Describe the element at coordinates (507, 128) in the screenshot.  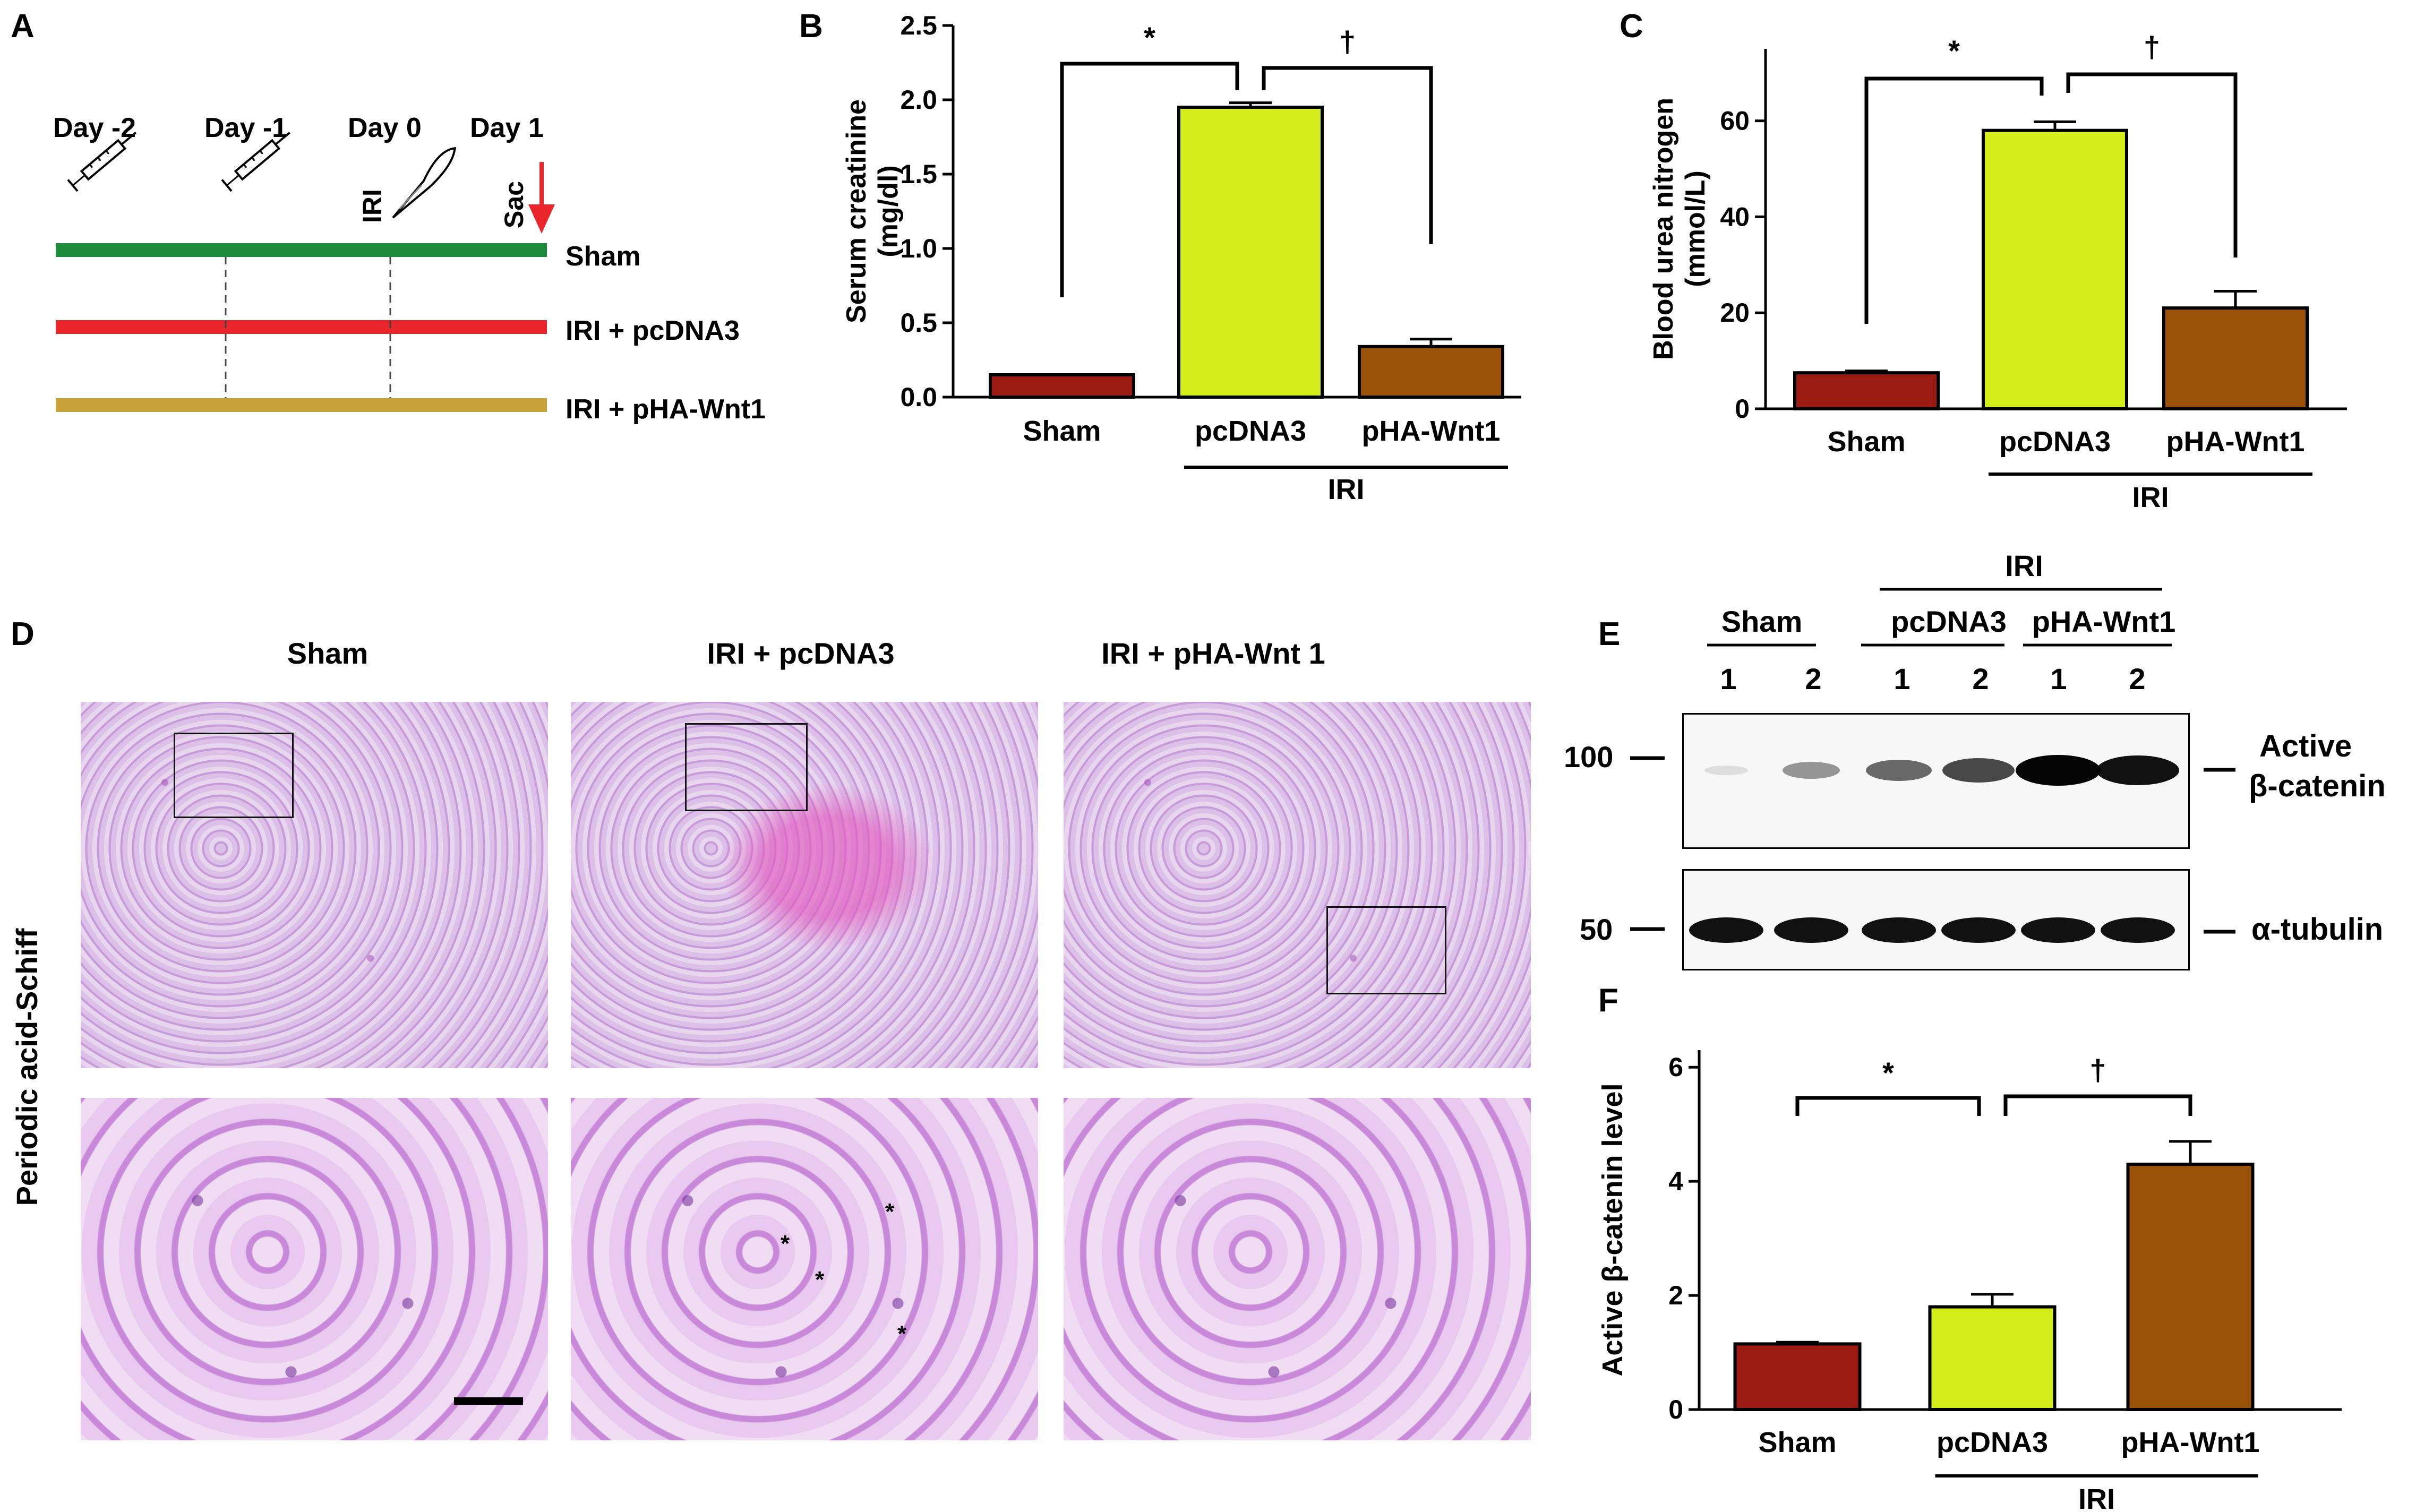
I see `day-label: Day 1` at that location.